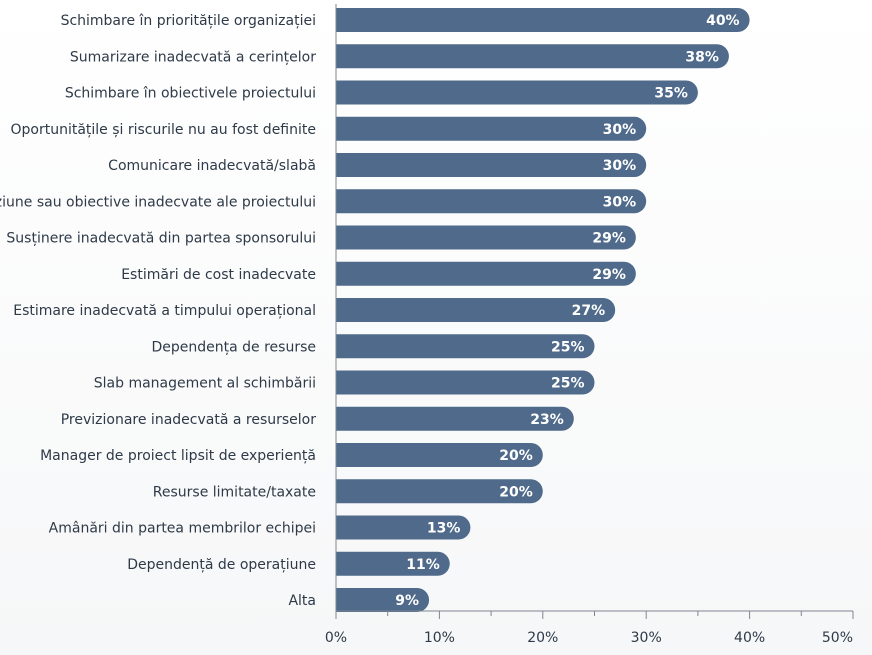  I want to click on category-label: Dependență de operațiune, so click(221, 565).